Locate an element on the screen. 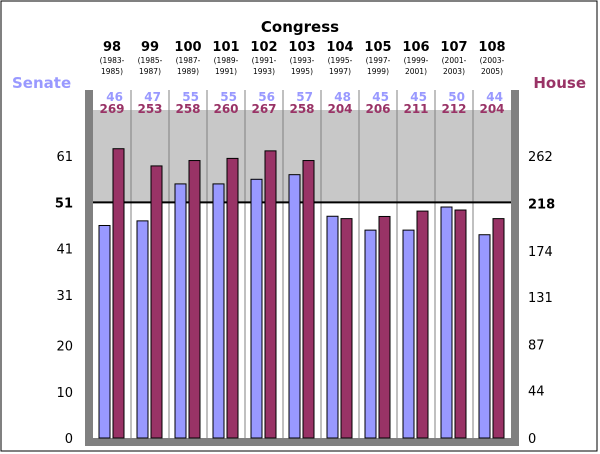 Image resolution: width=600 pixels, height=454 pixels. house-data-label: 212 is located at coordinates (453, 109).